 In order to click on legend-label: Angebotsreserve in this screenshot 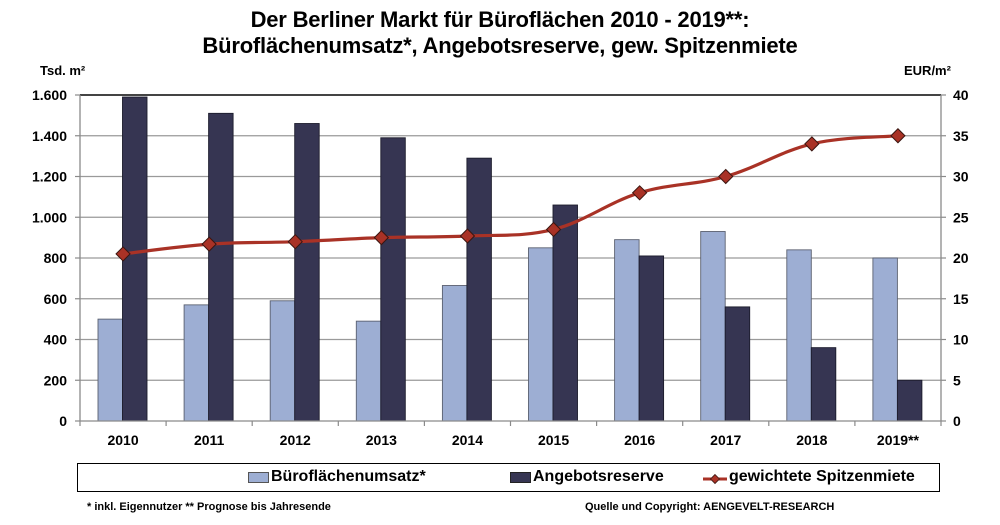, I will do `click(598, 476)`.